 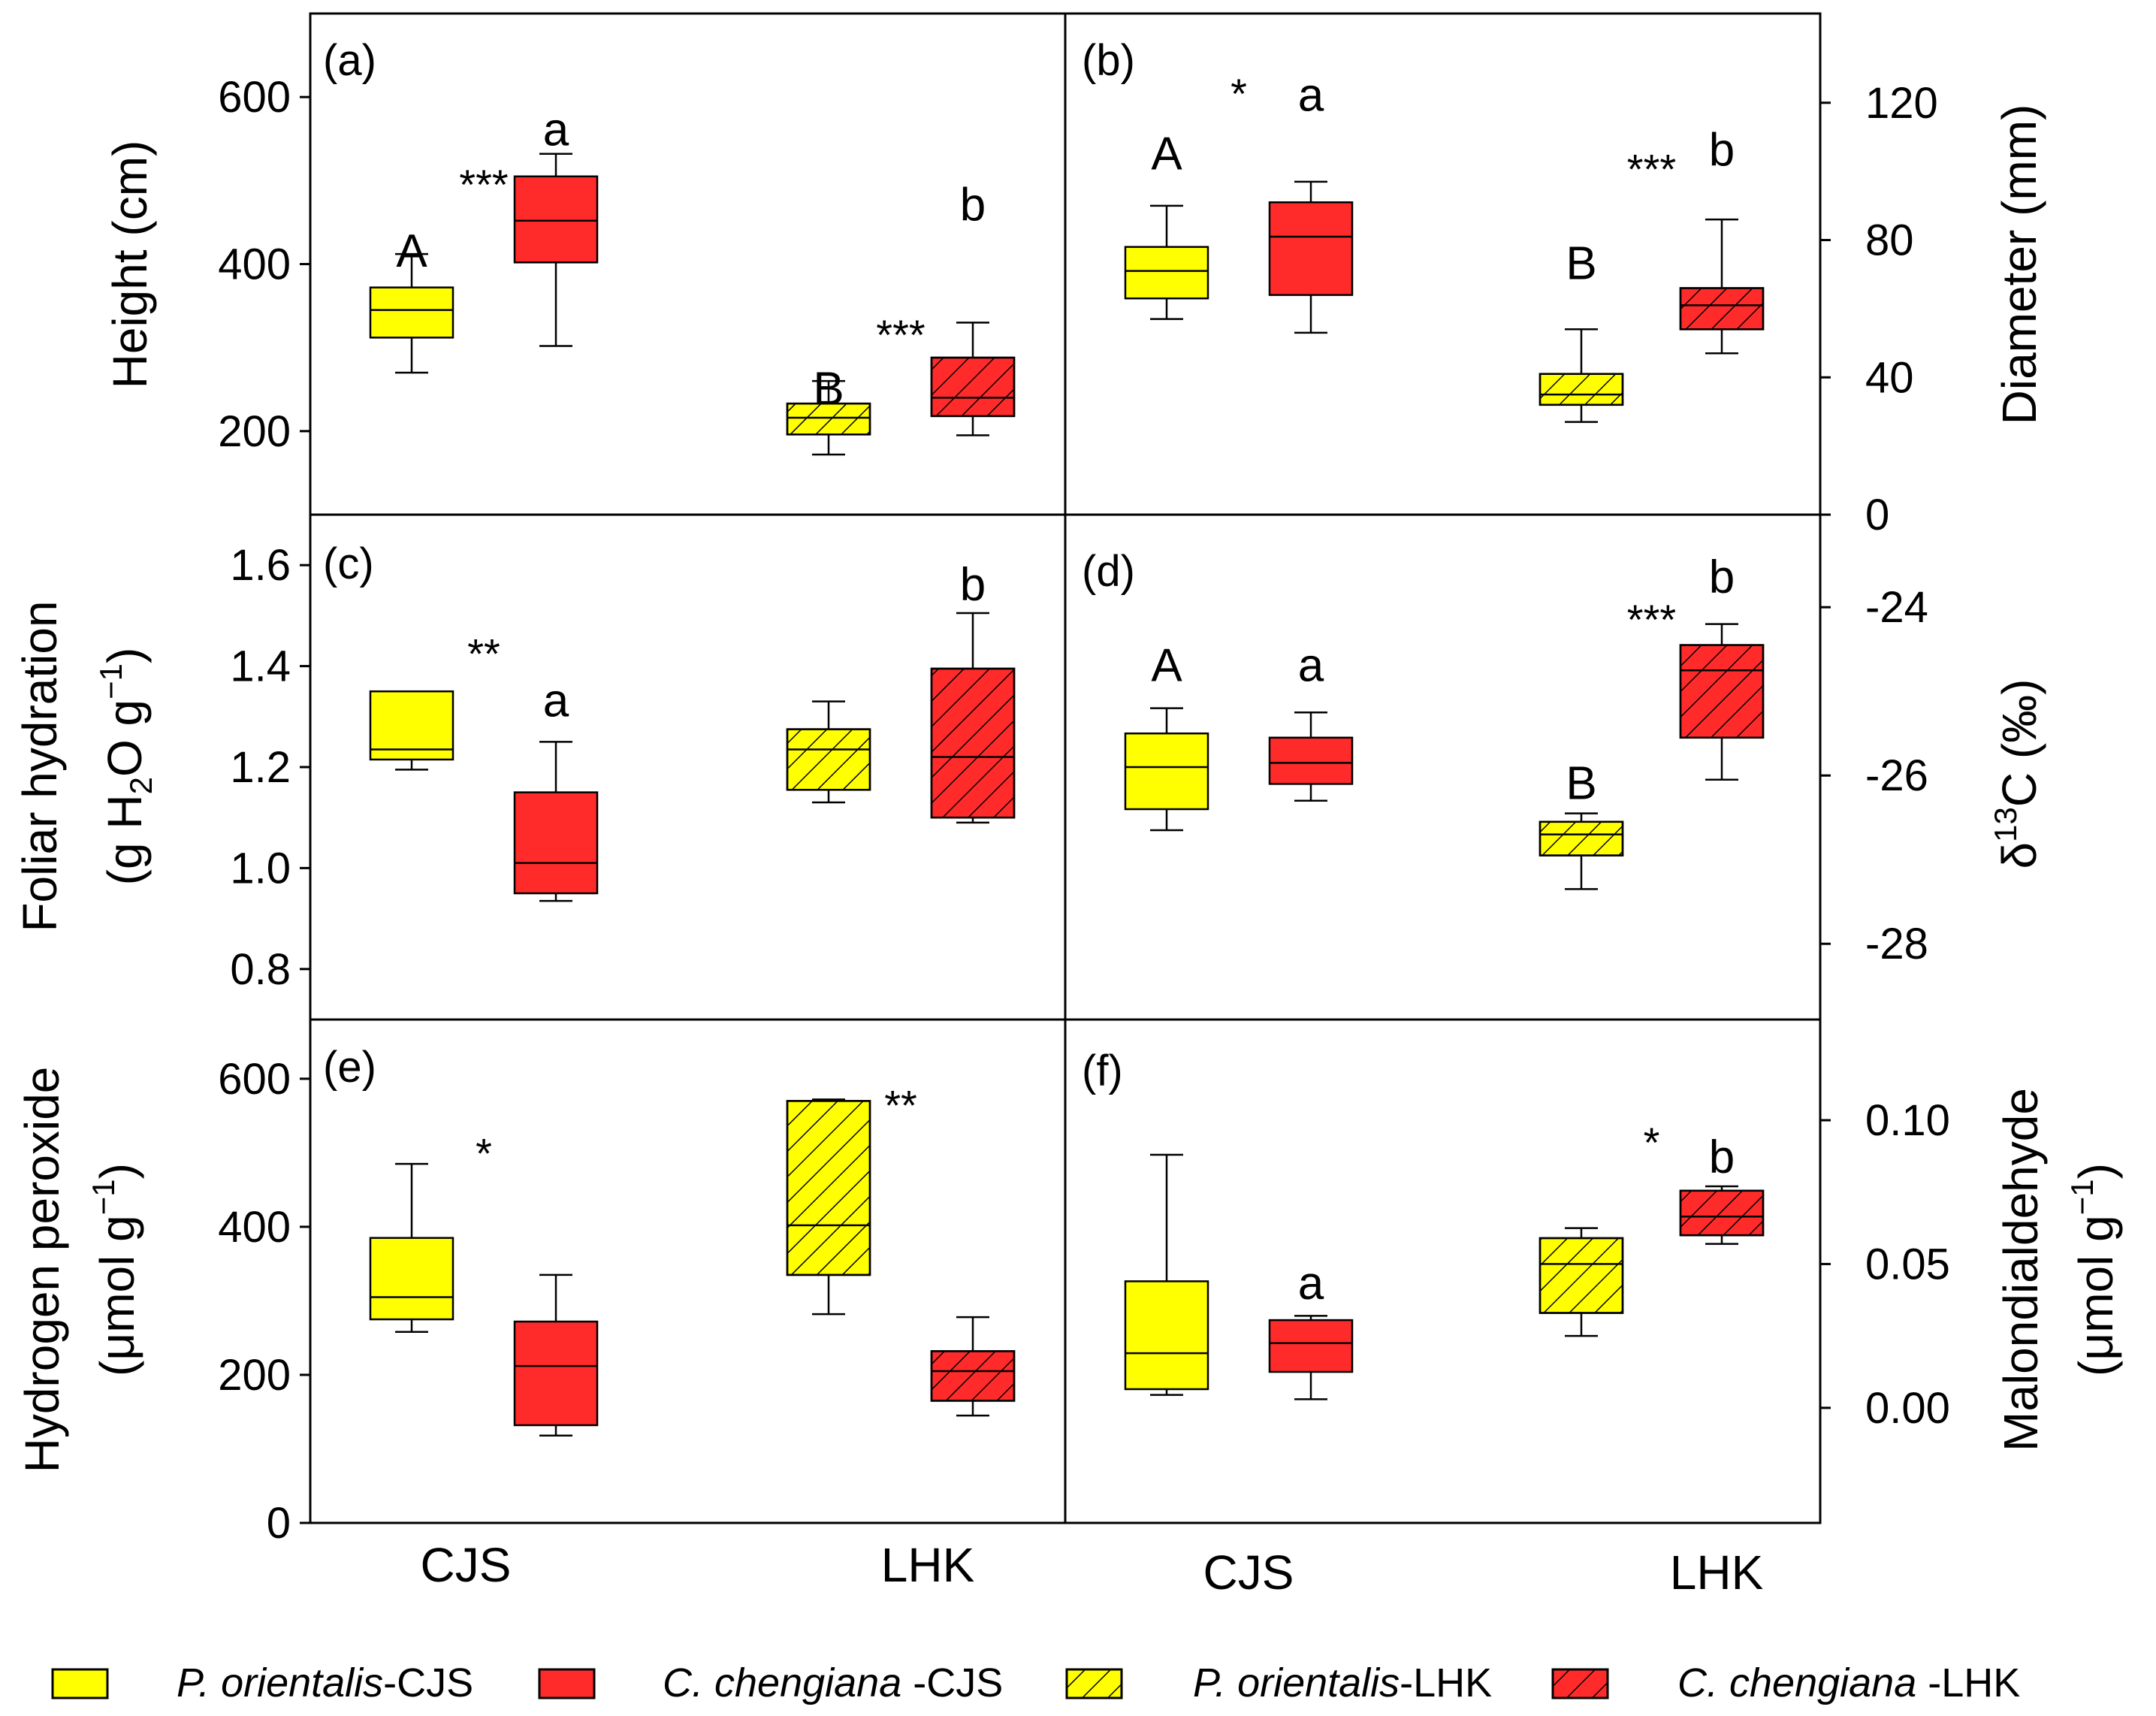 I want to click on ytick-label-d: -28, so click(x=1897, y=944).